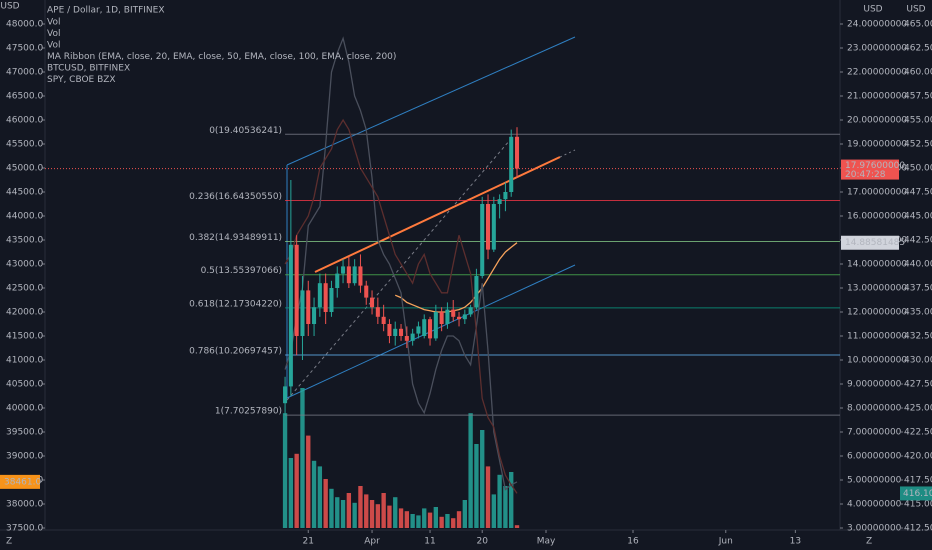 Image resolution: width=932 pixels, height=550 pixels. Describe the element at coordinates (918, 217) in the screenshot. I see `y-tick-label: 445.00` at that location.